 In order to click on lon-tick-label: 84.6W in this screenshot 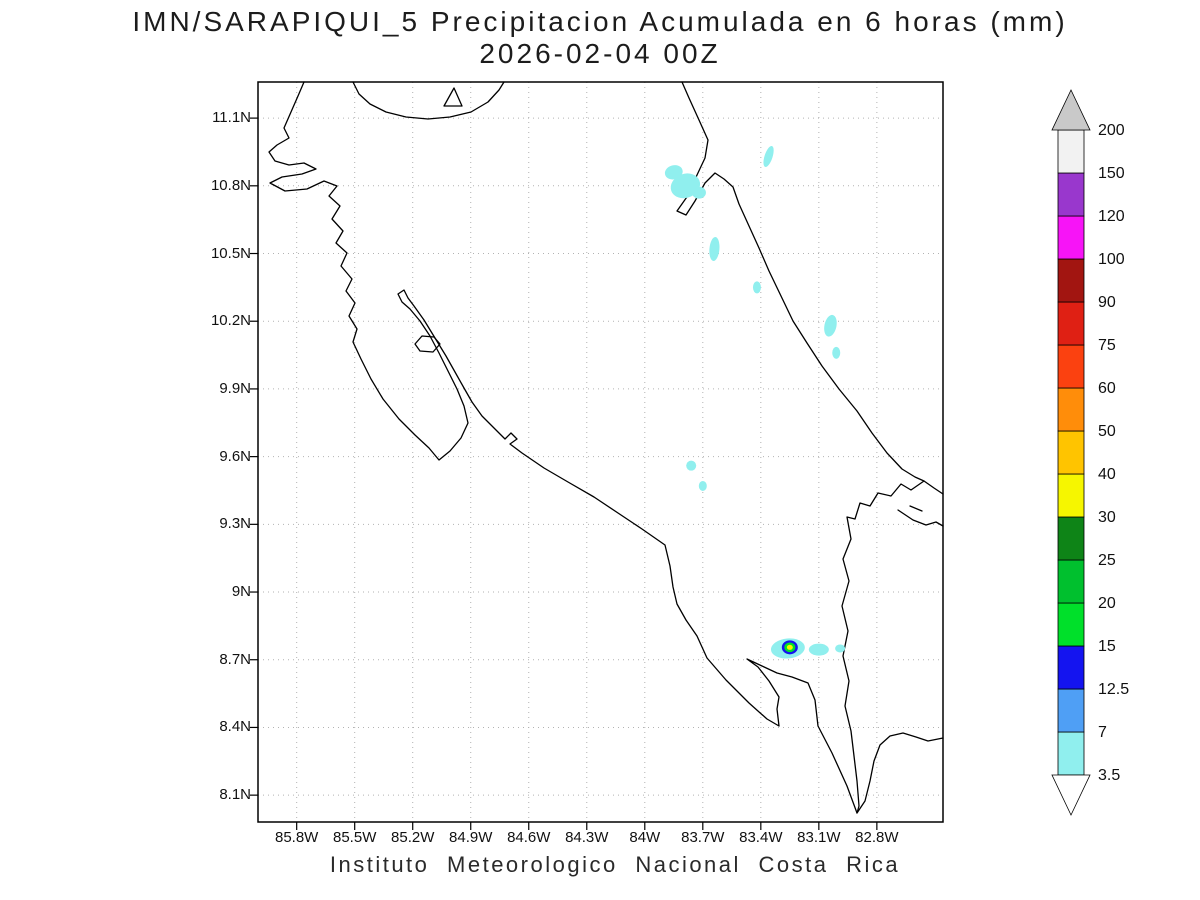, I will do `click(529, 837)`.